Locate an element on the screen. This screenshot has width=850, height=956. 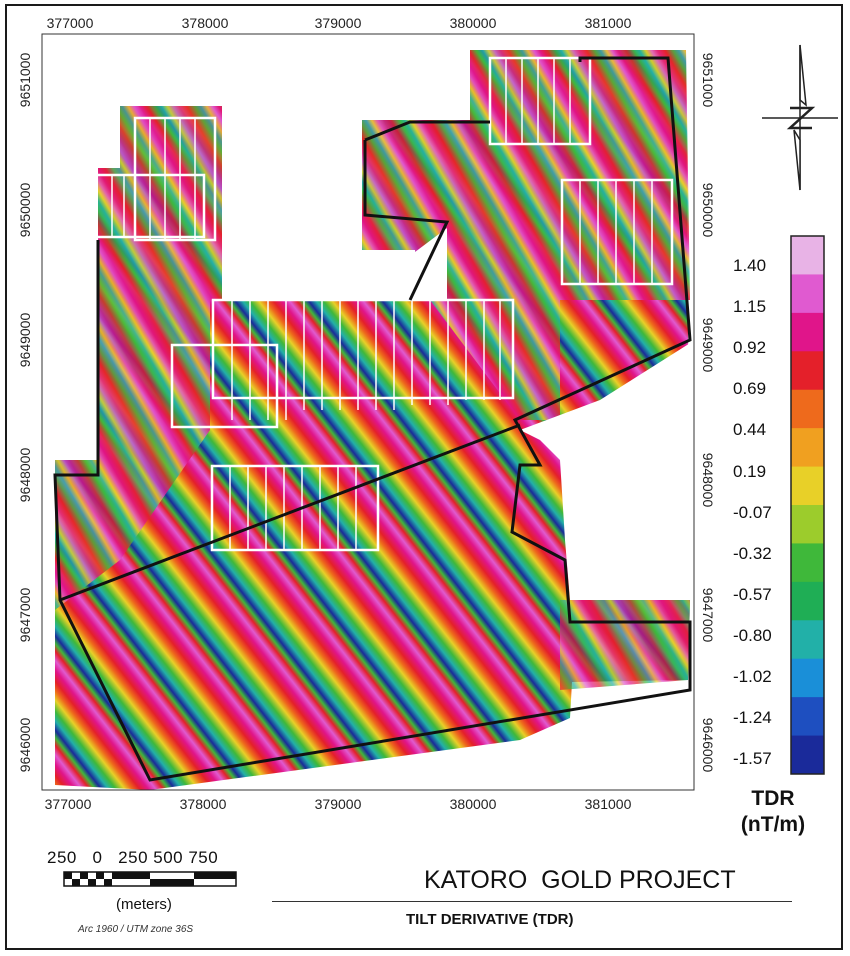
scale-bar-units: (meters) is located at coordinates (144, 904).